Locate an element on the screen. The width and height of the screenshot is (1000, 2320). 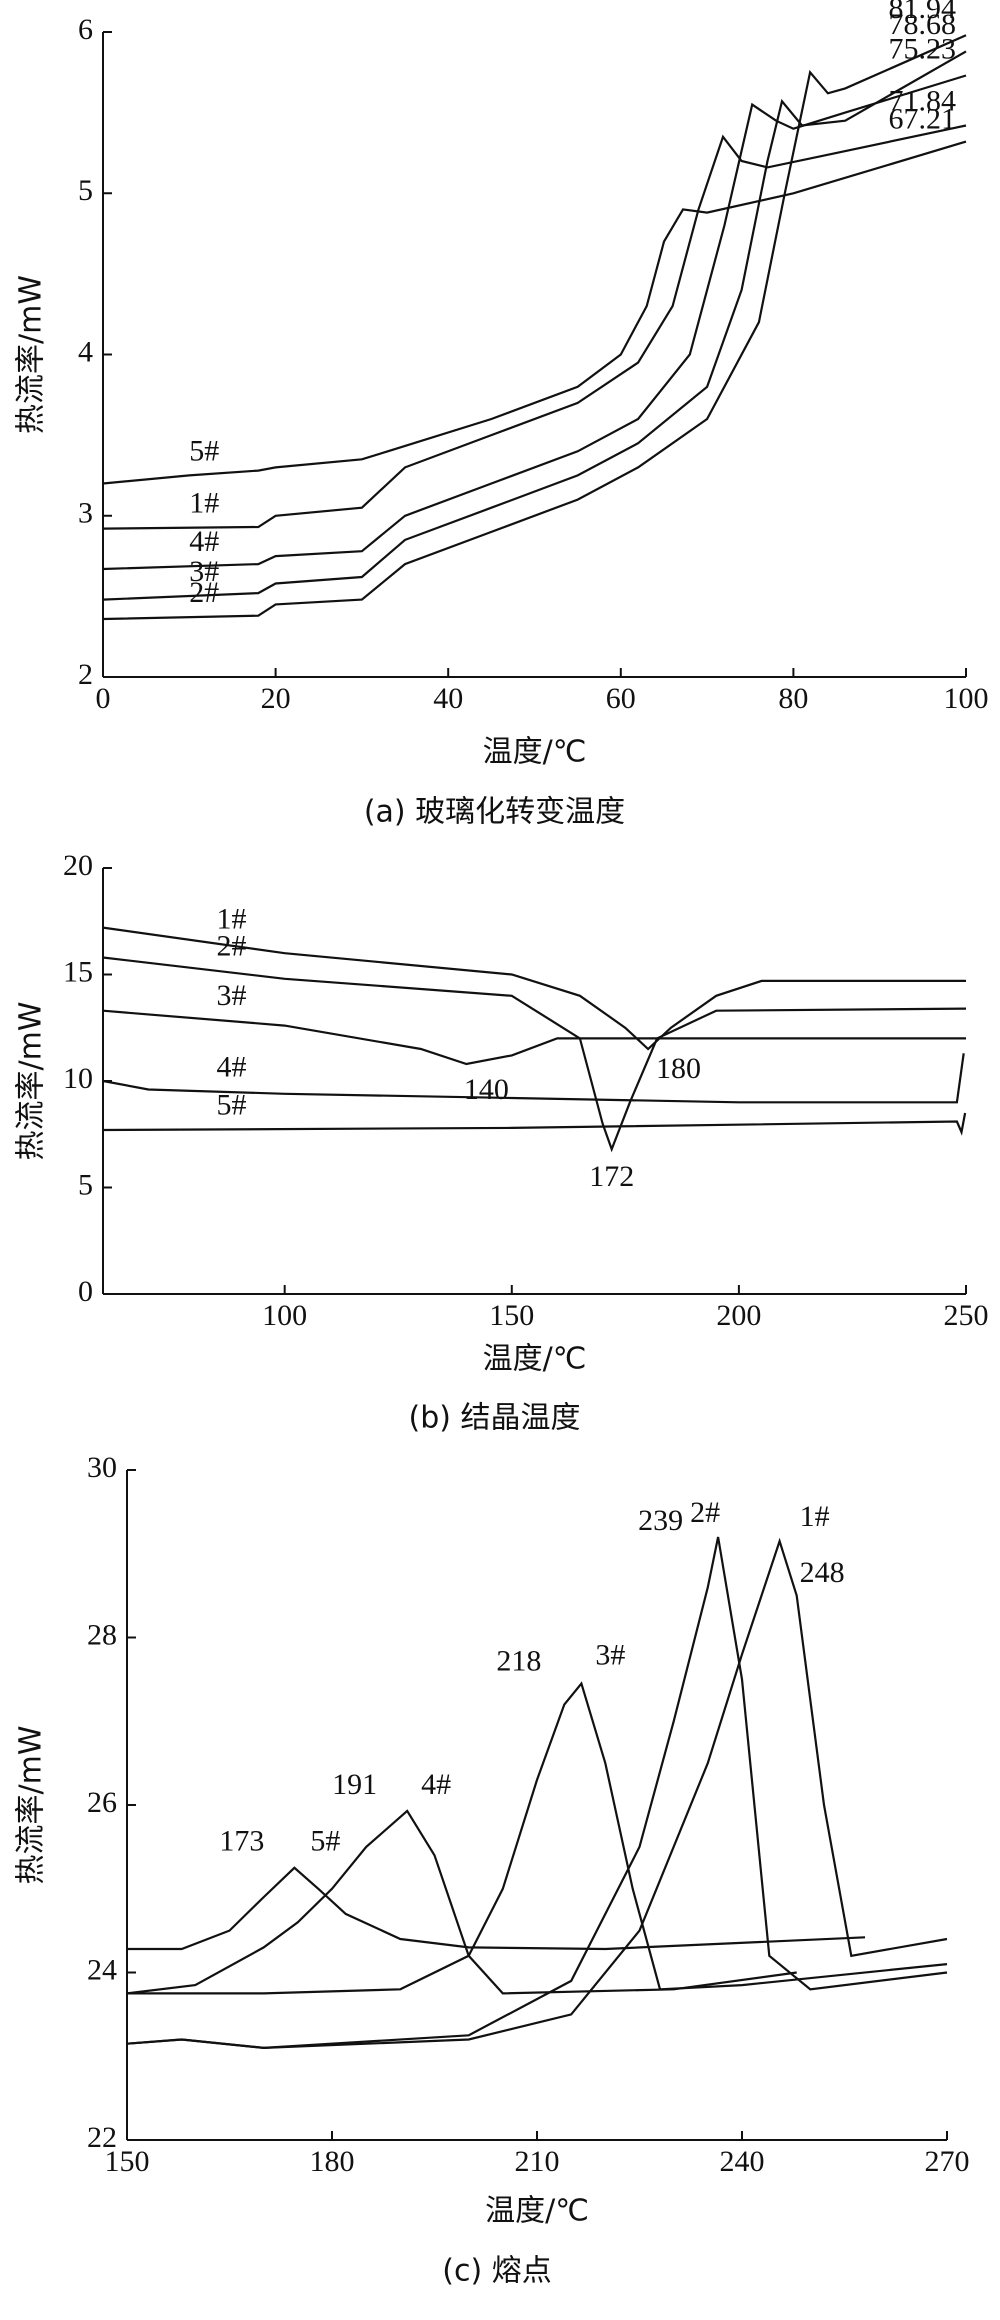
y-tick-label: 15 is located at coordinates (78, 971).